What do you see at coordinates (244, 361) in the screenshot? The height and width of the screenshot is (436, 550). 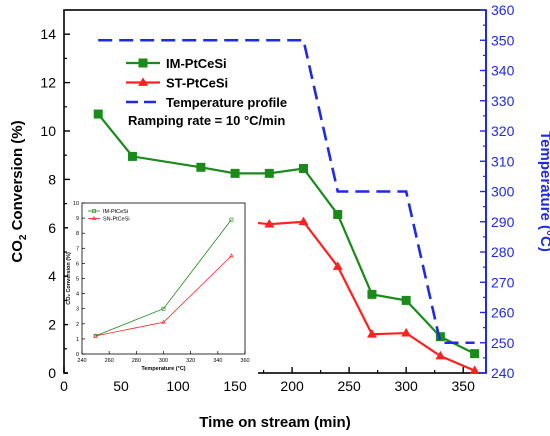 I see `inset-x-tick-label: 360` at bounding box center [244, 361].